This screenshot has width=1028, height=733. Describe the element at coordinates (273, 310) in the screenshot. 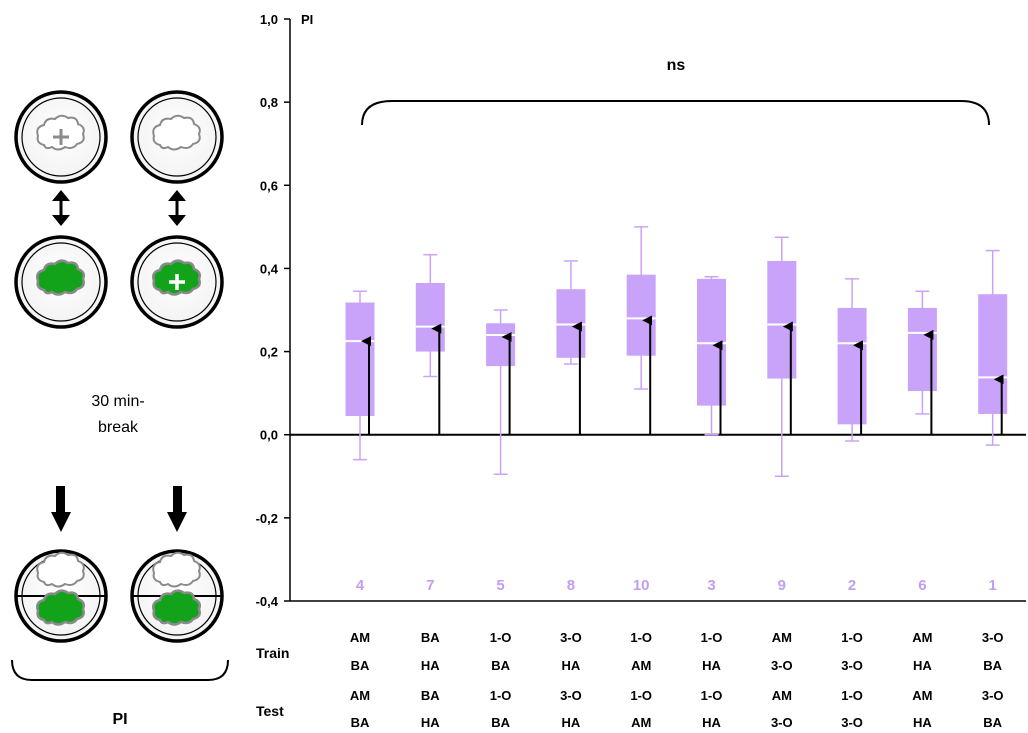

I see `y-ticks: -0,4 -0,2 0,0 0,2 0,4 0,6 0,8 1,0` at that location.